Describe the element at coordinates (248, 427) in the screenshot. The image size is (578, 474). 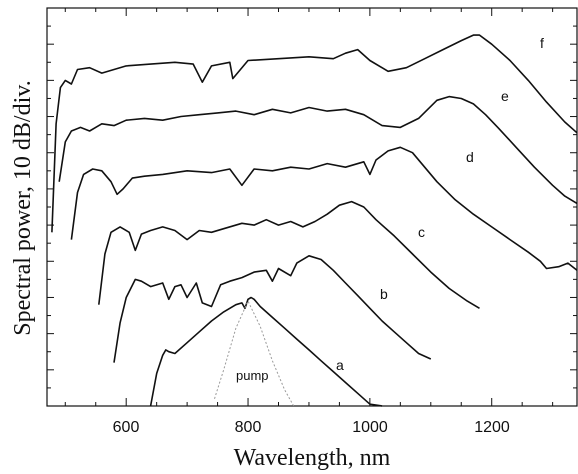
I see `x-tick-label: 800` at that location.